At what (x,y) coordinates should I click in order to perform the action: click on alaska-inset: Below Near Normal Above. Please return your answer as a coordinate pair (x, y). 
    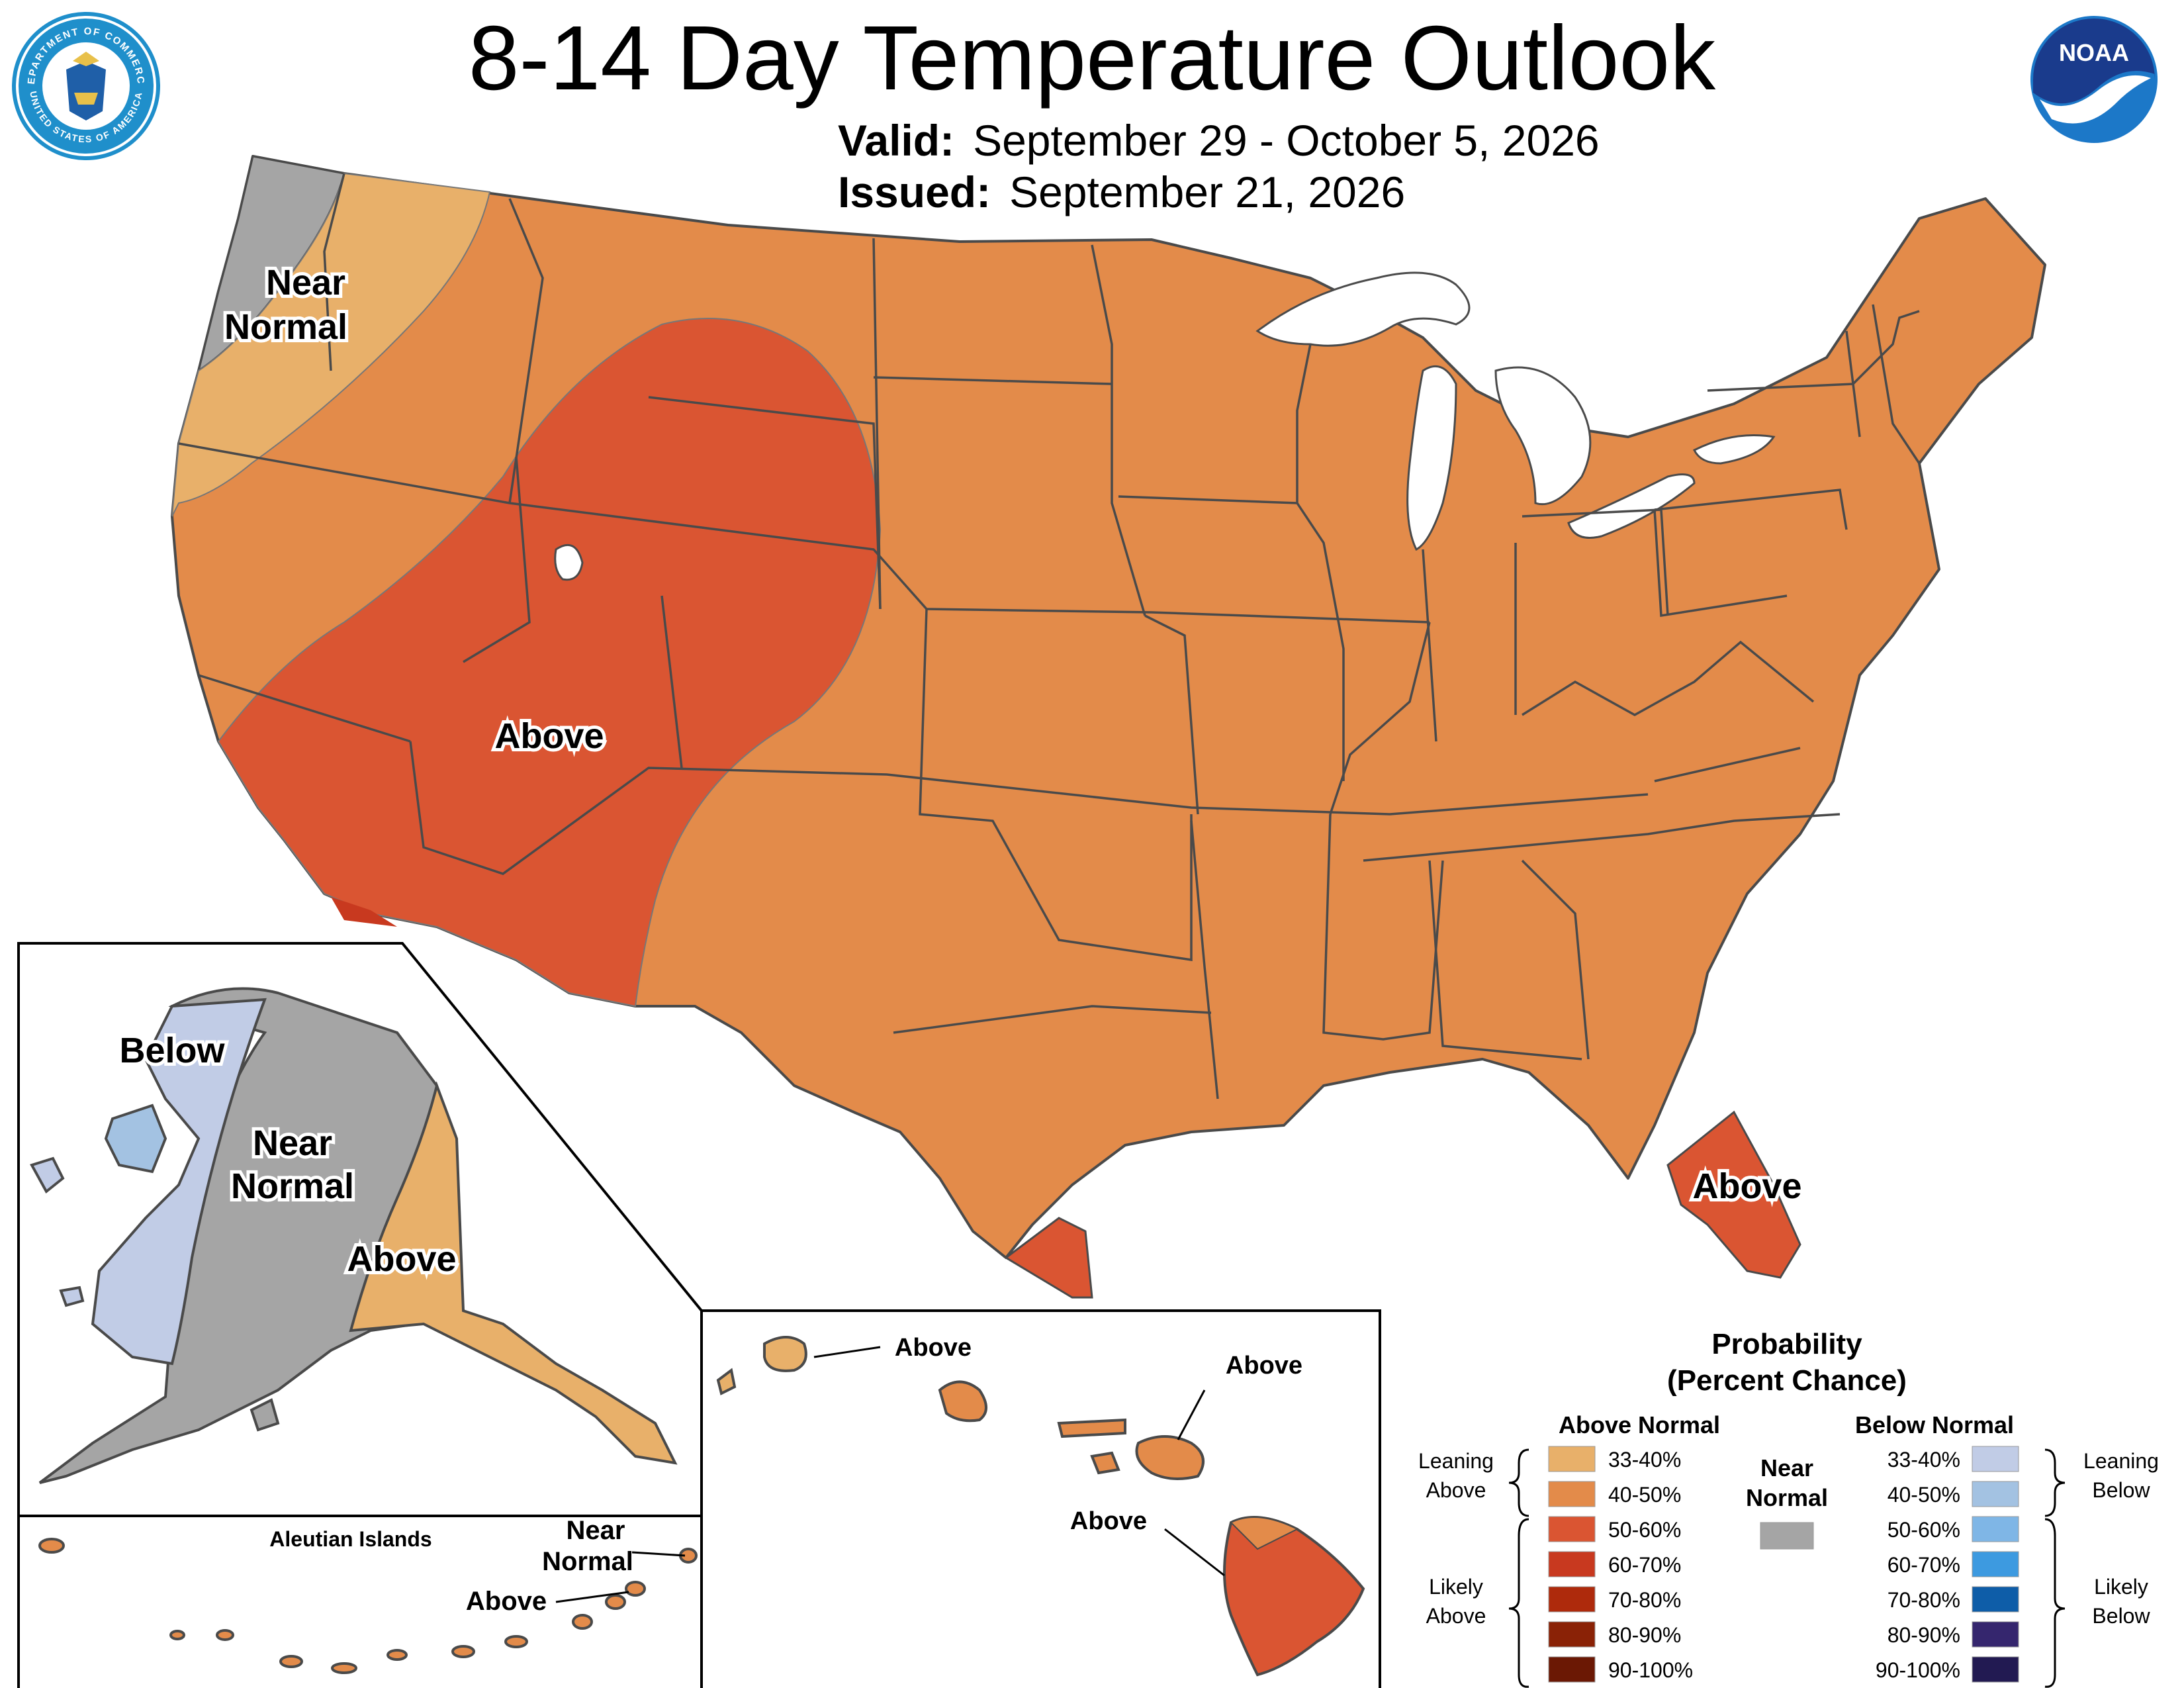
    Looking at the image, I should click on (360, 1229).